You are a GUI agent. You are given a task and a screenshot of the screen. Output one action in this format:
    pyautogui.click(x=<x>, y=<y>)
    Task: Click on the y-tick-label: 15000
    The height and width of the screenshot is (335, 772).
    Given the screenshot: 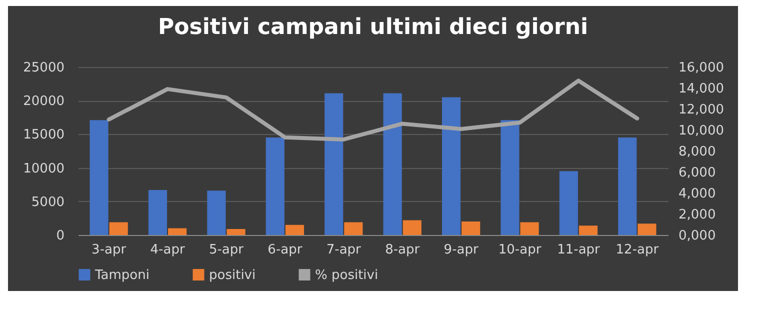 What is the action you would take?
    pyautogui.click(x=43, y=135)
    